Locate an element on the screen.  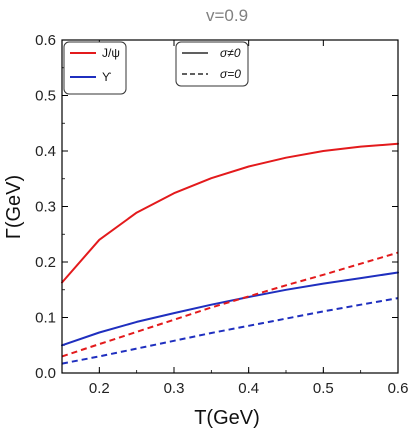
y-tick-label: 0.2 is located at coordinates (45, 262).